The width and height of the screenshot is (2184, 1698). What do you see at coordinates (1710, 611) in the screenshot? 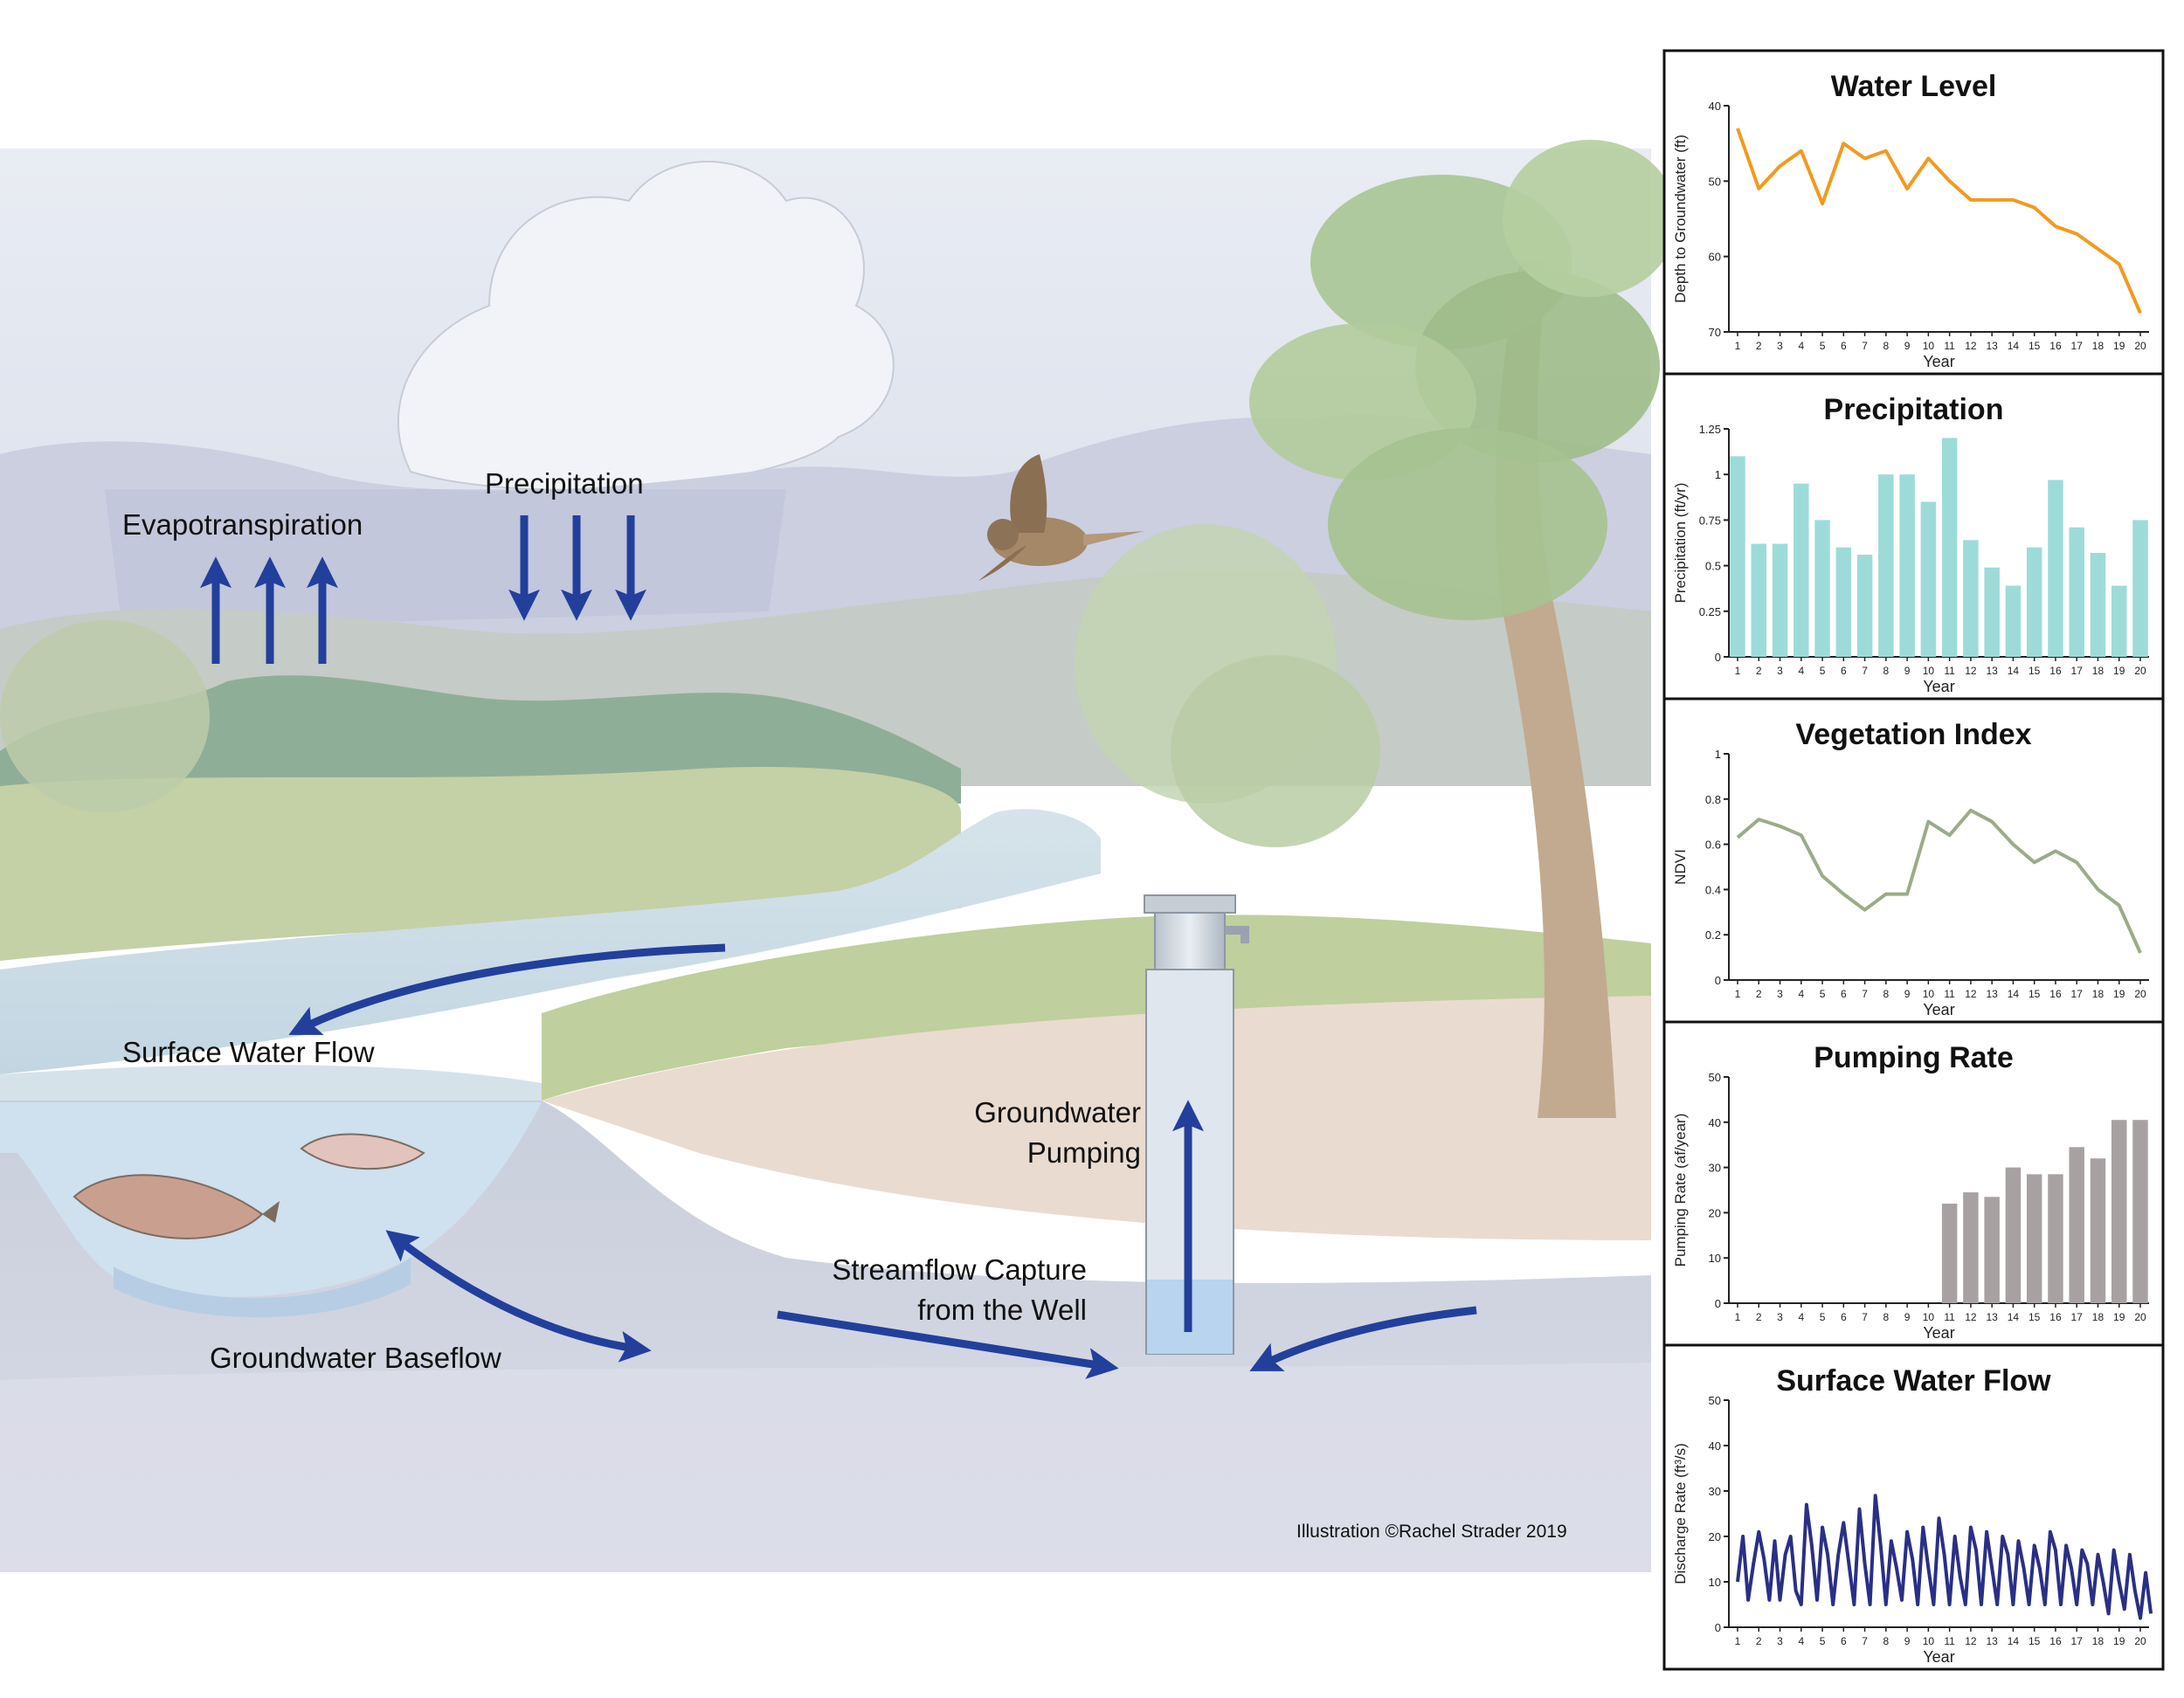
I see `y-tick-label: 0.25` at bounding box center [1710, 611].